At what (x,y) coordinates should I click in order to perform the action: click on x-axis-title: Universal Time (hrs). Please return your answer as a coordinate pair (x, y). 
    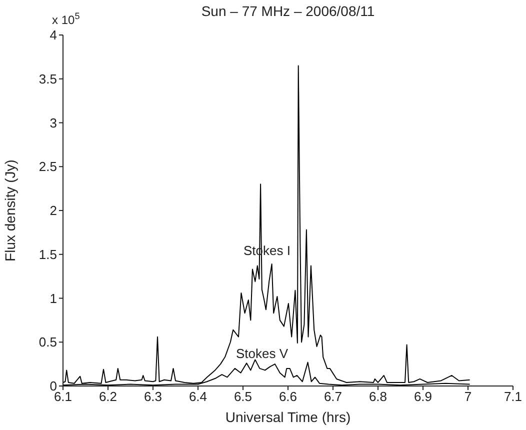
    Looking at the image, I should click on (288, 417).